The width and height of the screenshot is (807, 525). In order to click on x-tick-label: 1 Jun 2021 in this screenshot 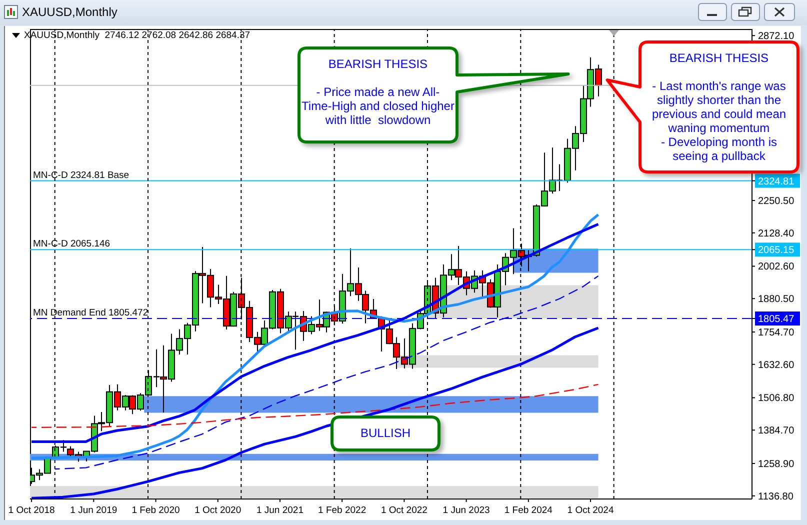, I will do `click(280, 510)`.